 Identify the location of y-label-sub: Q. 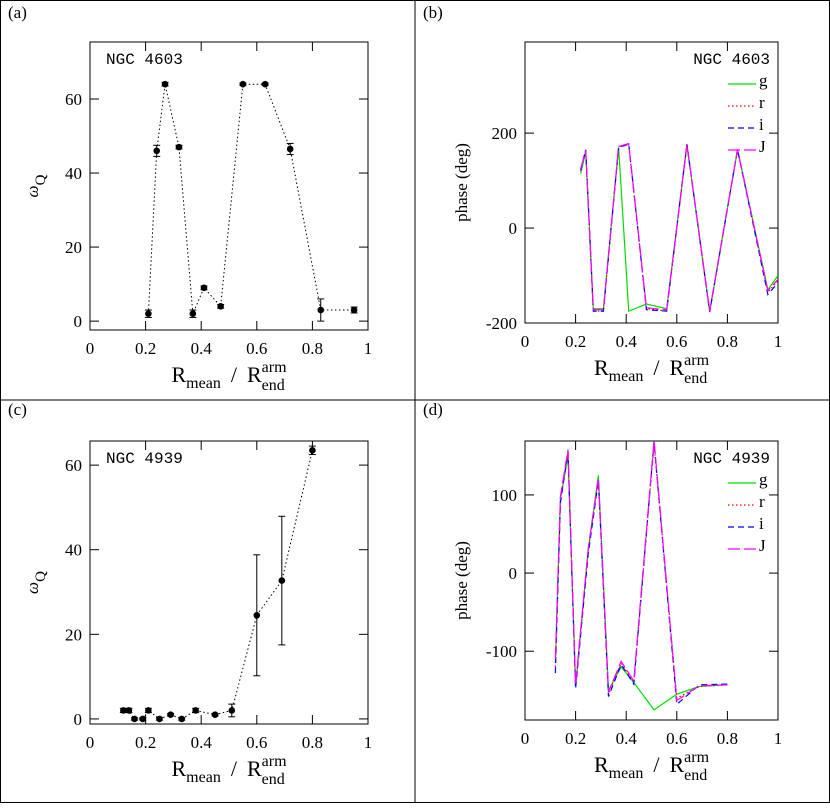
(41, 576).